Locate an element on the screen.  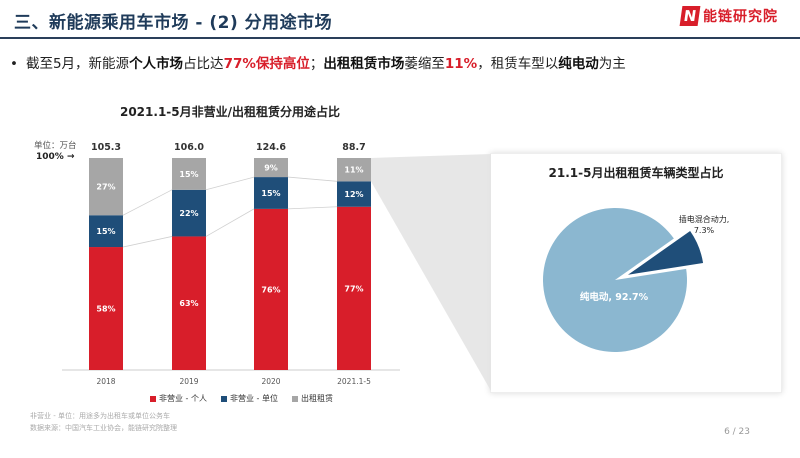
bar-segment-label: 9% is located at coordinates (271, 168).